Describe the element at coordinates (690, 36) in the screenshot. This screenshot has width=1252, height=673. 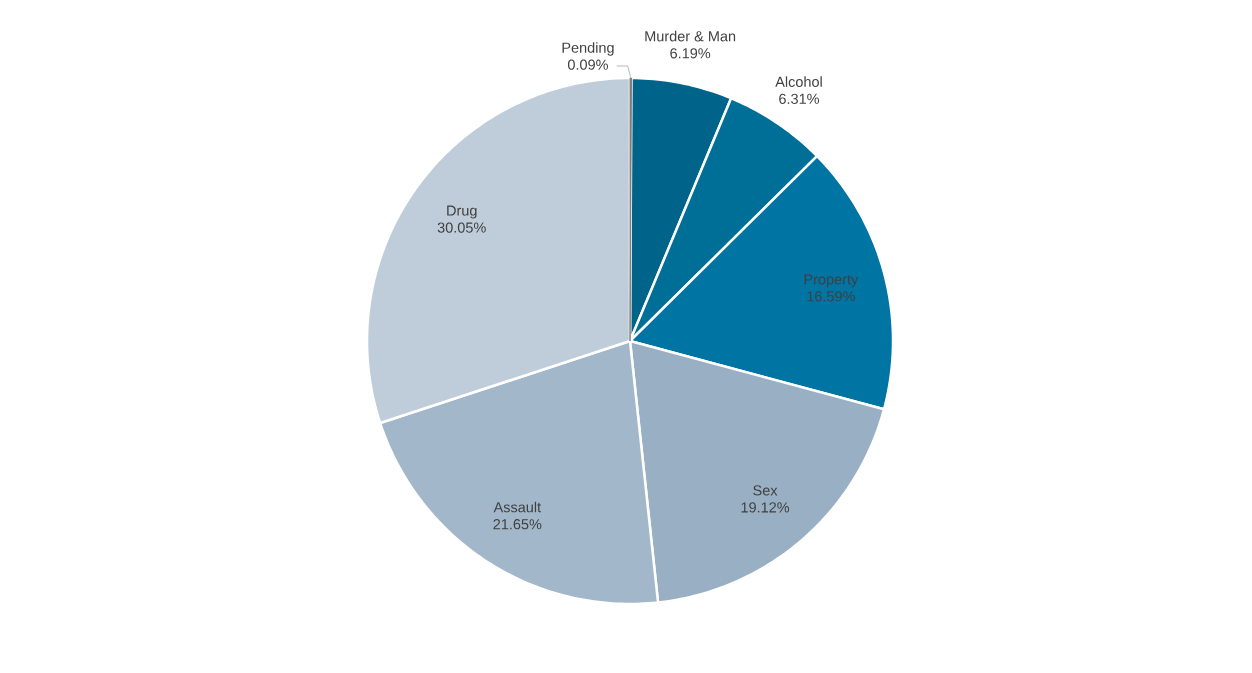
I see `slice-label: Murder & Man` at that location.